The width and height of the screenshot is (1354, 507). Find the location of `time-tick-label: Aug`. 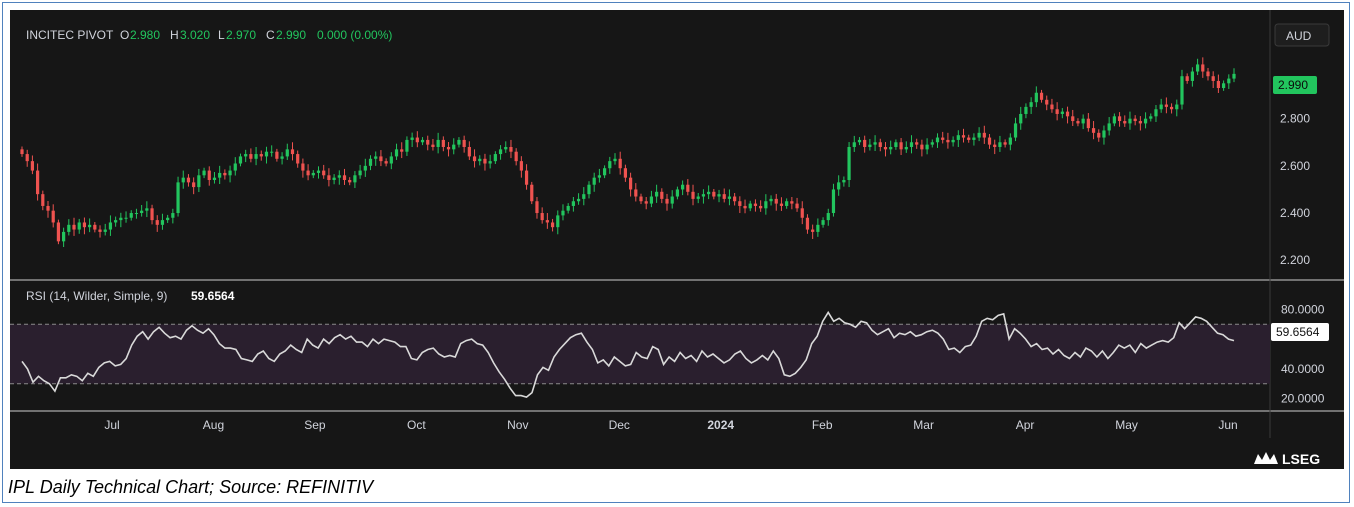

time-tick-label: Aug is located at coordinates (213, 425).